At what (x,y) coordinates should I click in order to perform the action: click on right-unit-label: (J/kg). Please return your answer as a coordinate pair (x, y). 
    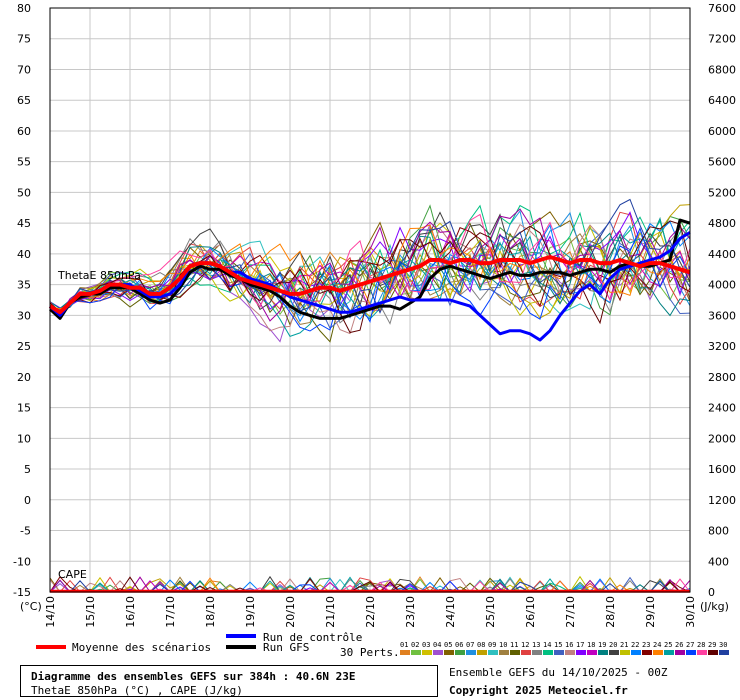
    Looking at the image, I should click on (714, 606).